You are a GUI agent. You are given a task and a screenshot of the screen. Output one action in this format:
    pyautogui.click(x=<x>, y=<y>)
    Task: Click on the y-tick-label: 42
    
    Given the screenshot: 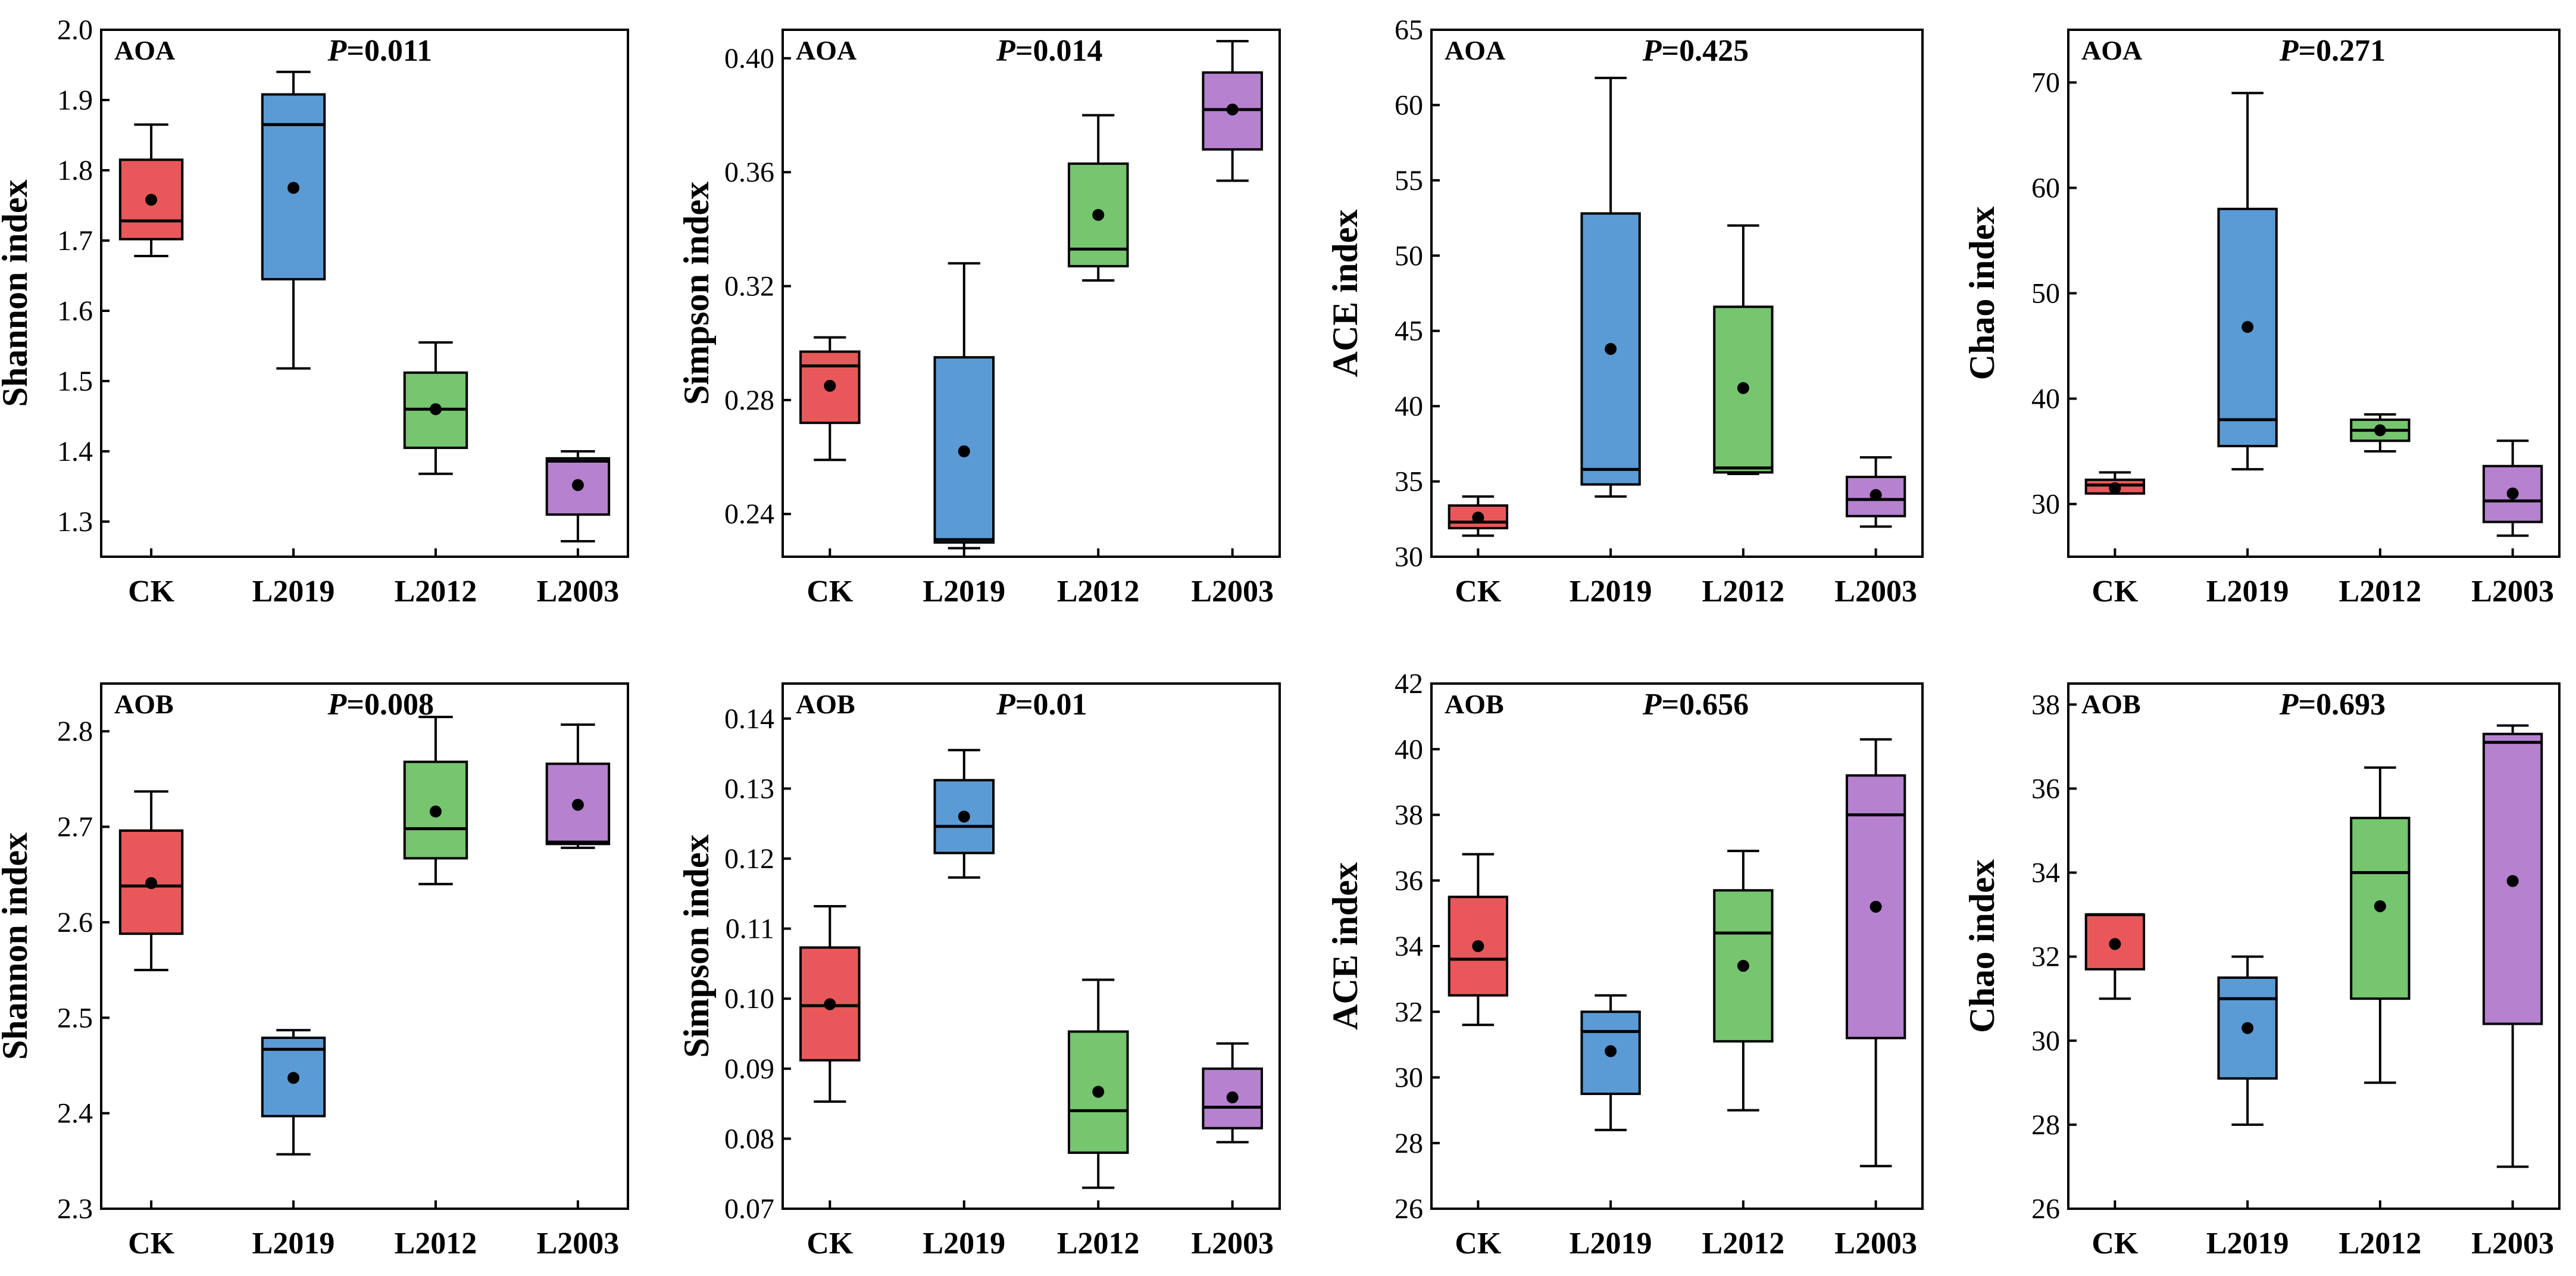 What is the action you would take?
    pyautogui.click(x=1409, y=684)
    